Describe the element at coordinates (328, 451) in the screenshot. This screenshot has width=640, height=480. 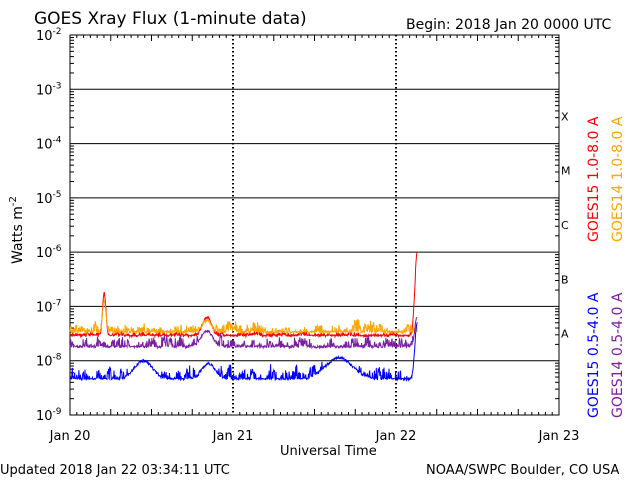
I see `x-axis-label: Universal Time` at that location.